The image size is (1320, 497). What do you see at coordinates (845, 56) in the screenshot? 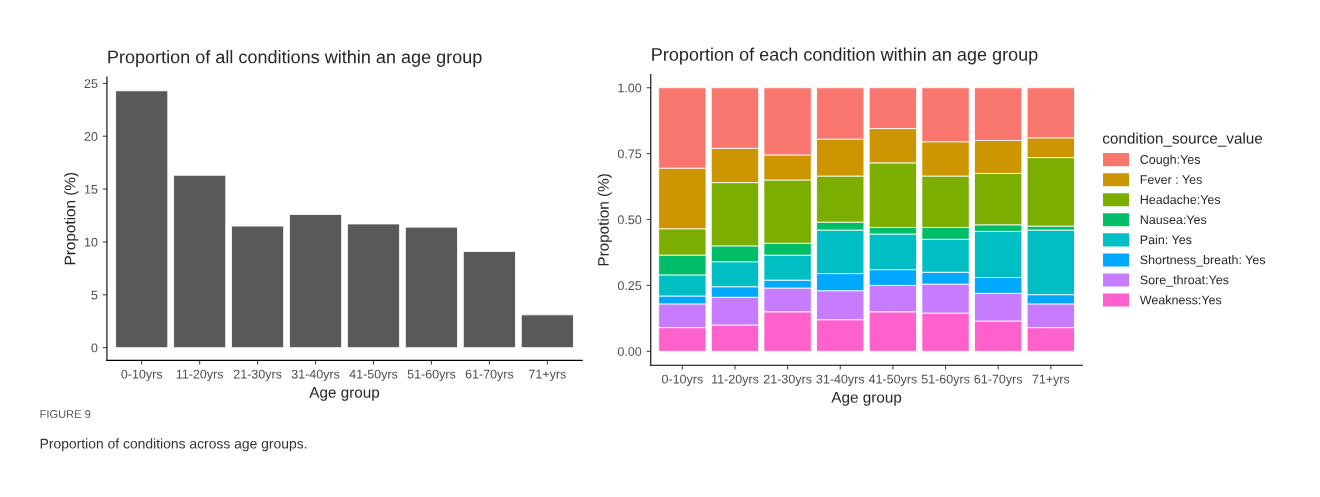
I see `chart-title: Proportion of each condition within an age group` at bounding box center [845, 56].